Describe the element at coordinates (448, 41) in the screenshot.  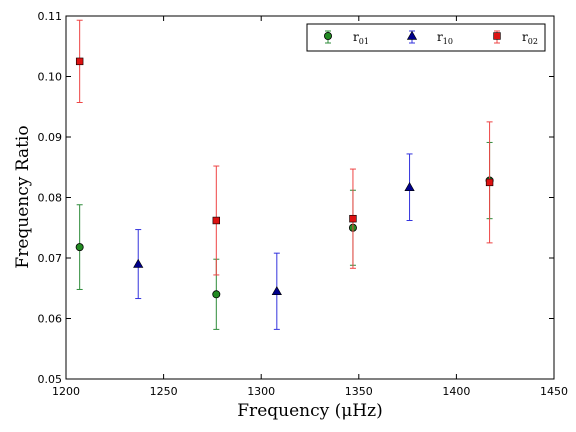
I see `legend-label-subscript: 10` at that location.